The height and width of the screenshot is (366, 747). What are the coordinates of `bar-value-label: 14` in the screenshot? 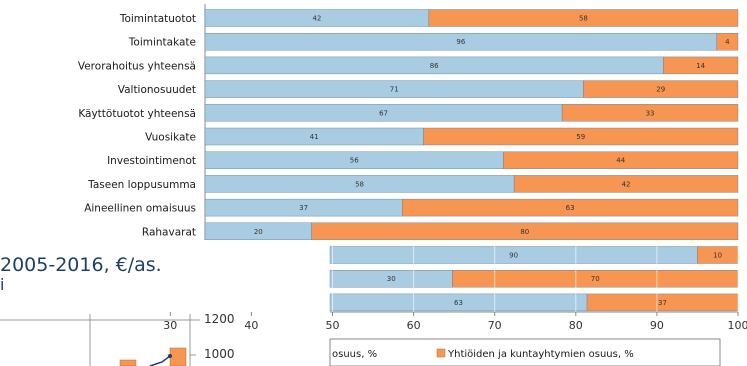 It's located at (700, 66).